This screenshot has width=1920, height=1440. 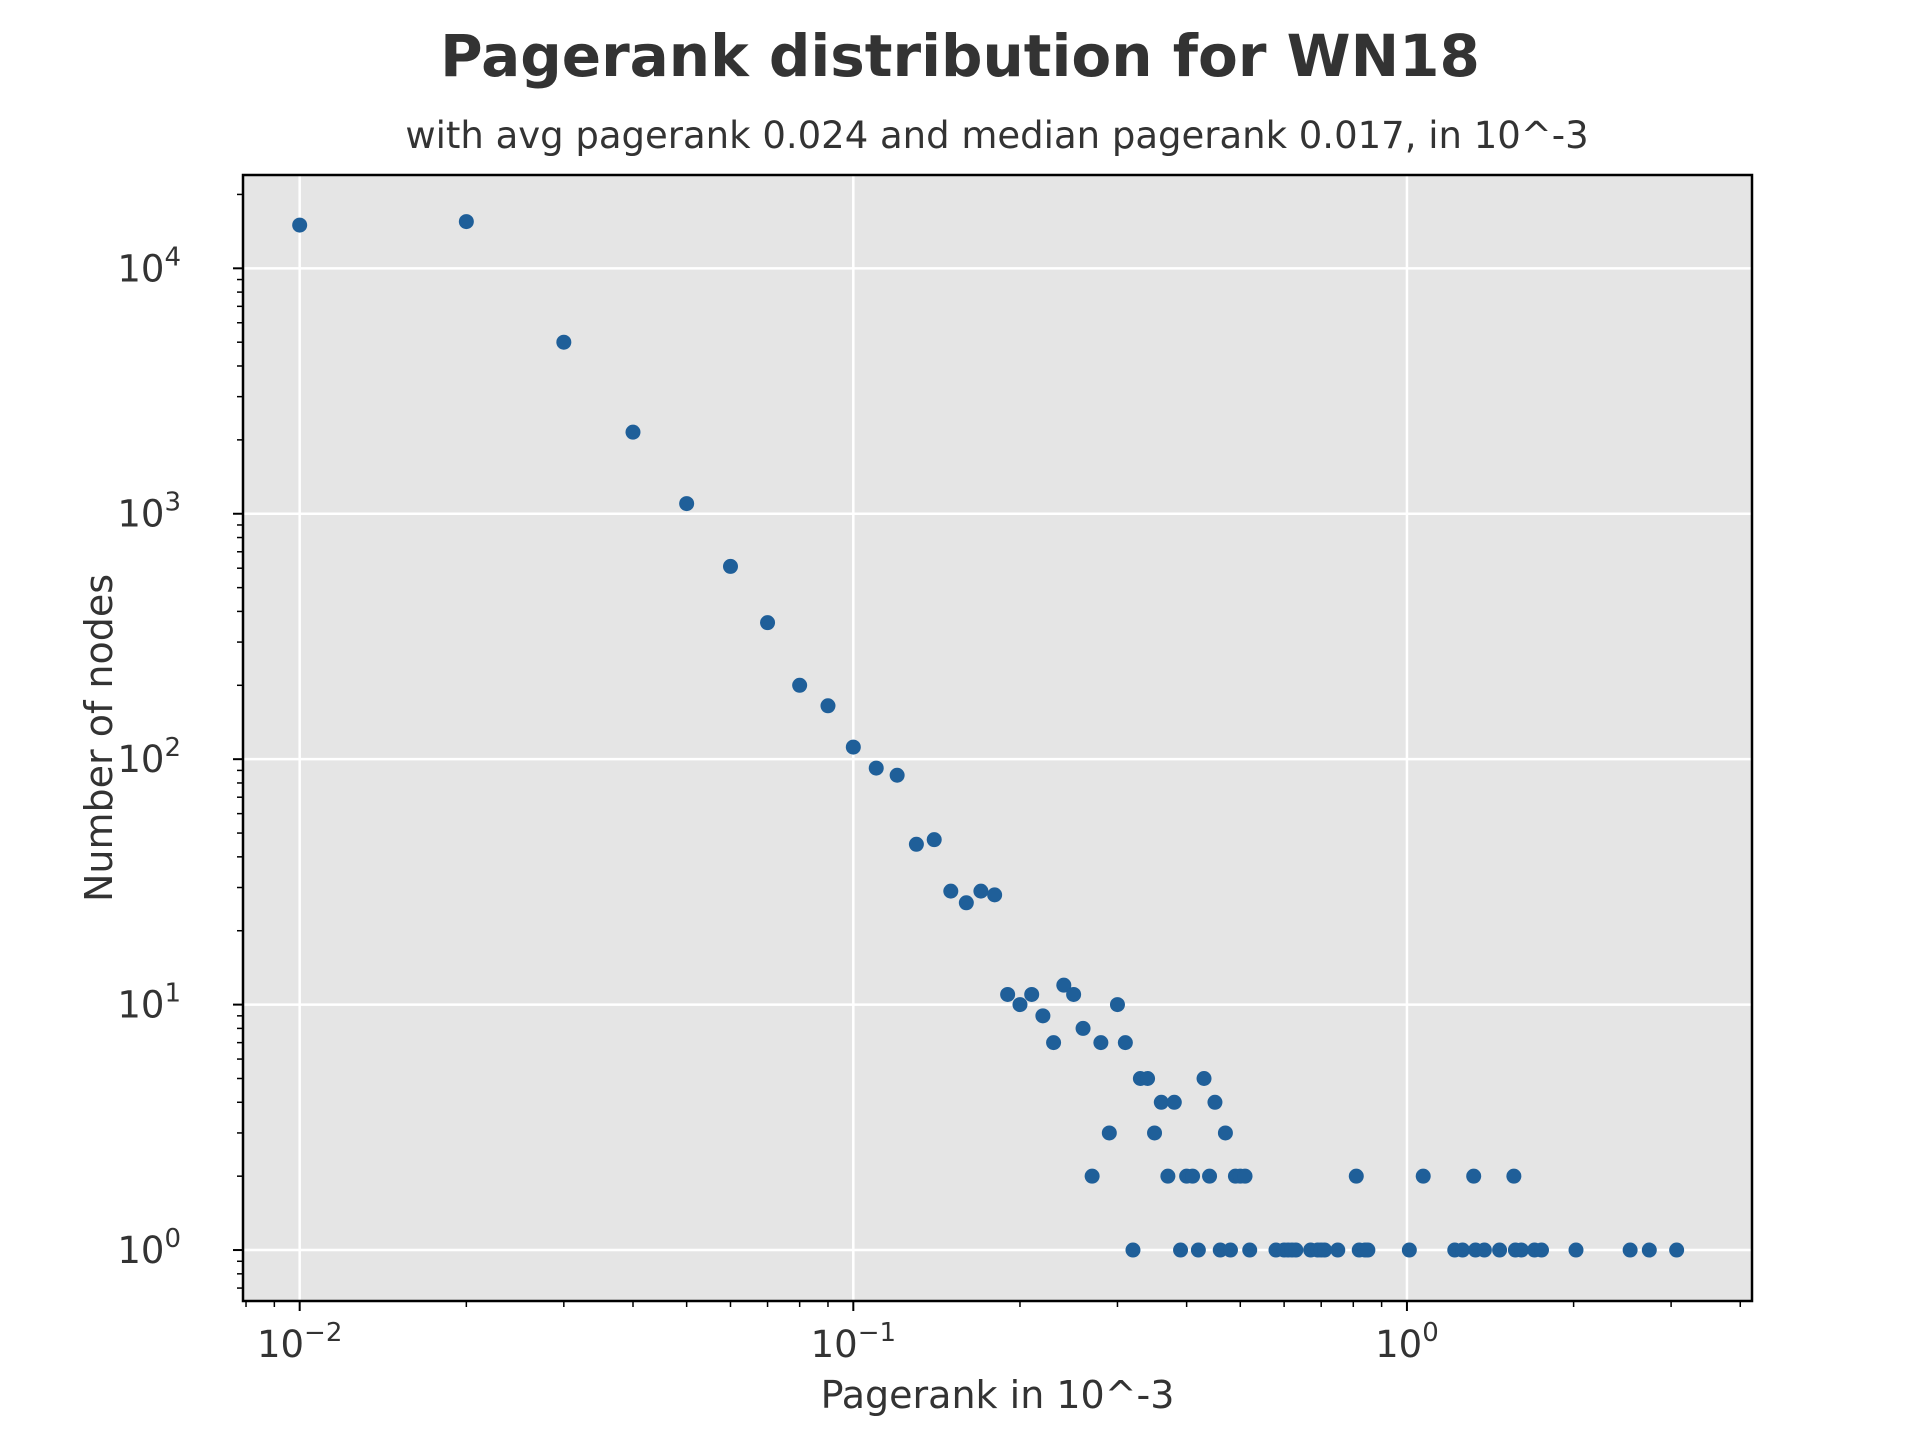 What do you see at coordinates (99, 738) in the screenshot?
I see `y-axis-label: Number of nodes` at bounding box center [99, 738].